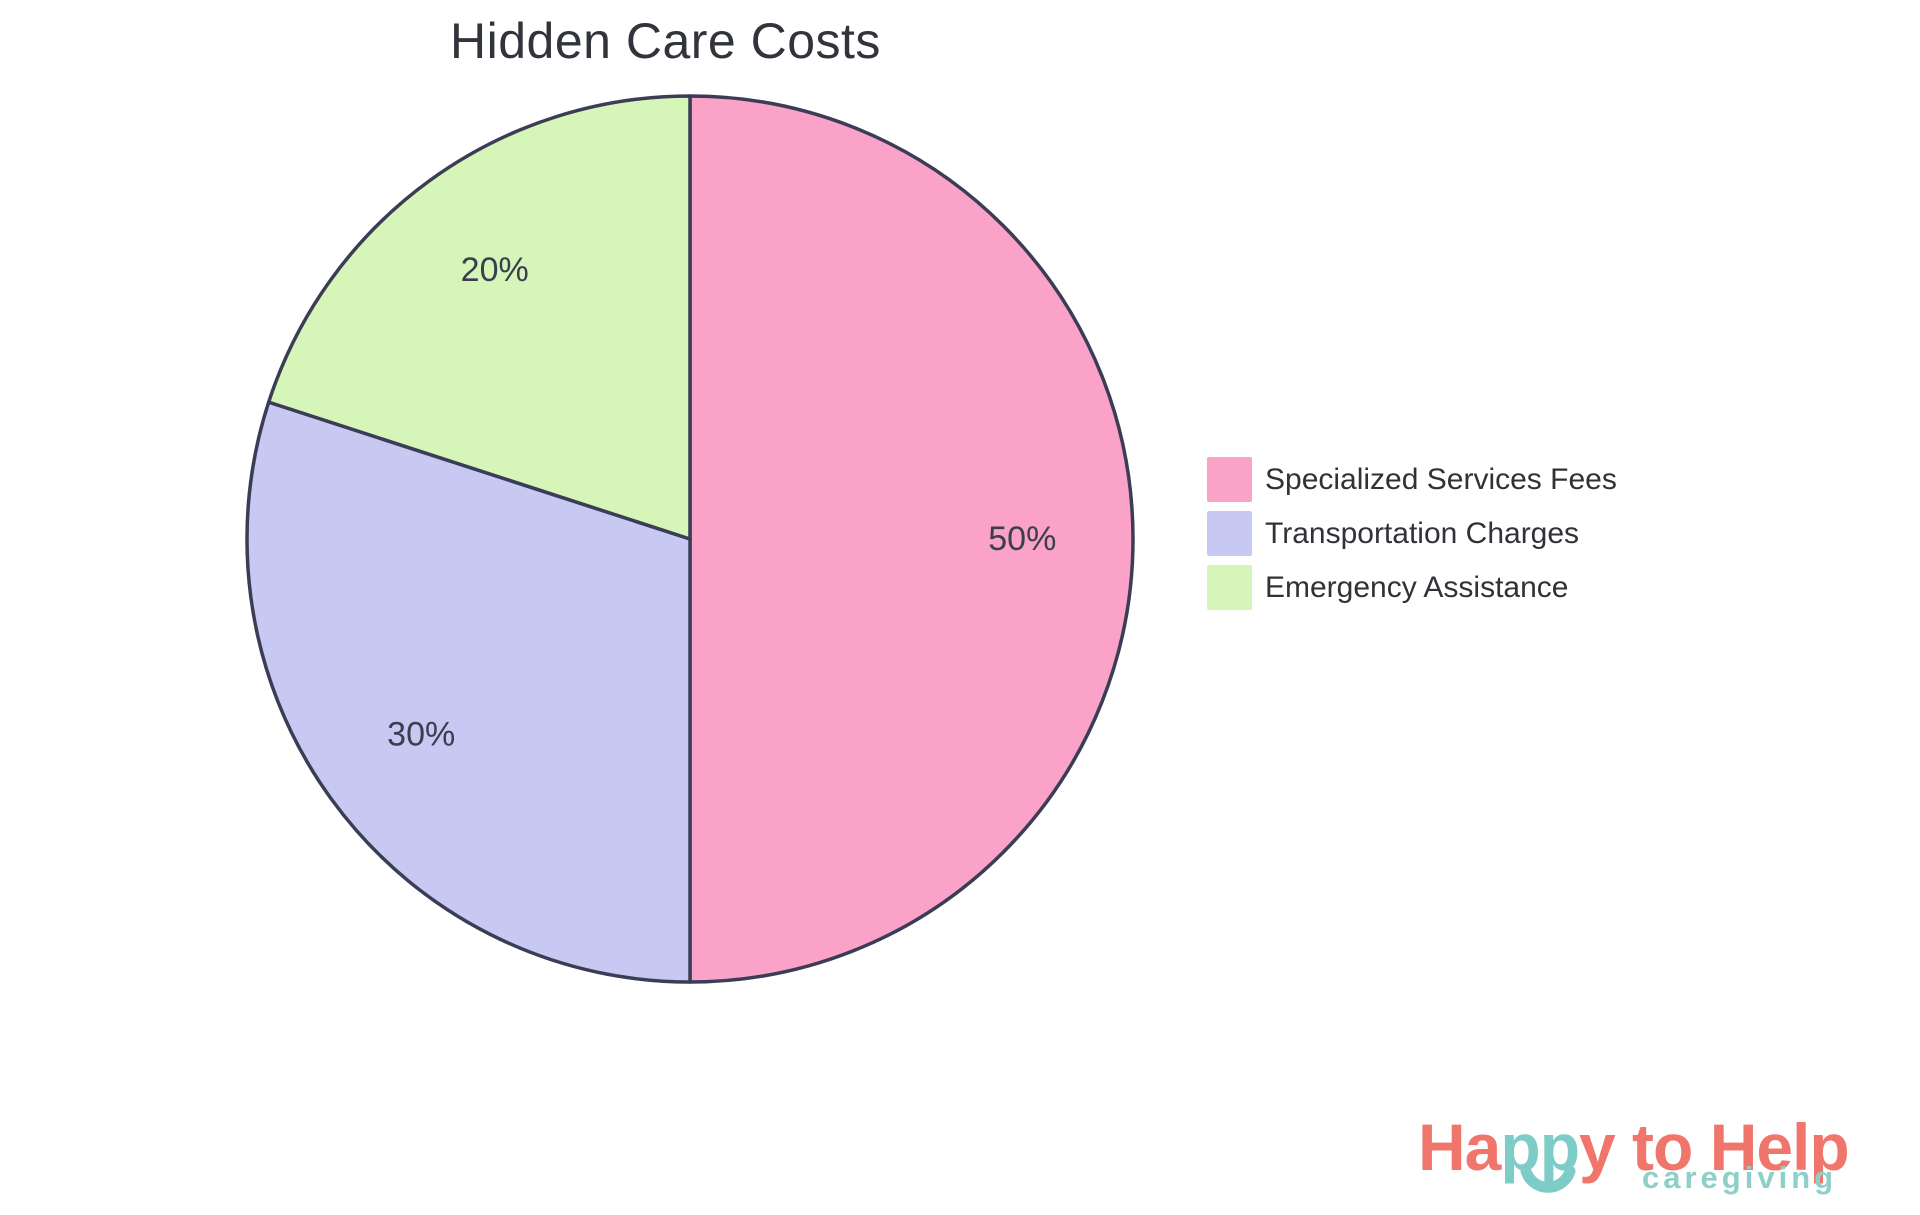  I want to click on chart-title: Hidden Care Costs, so click(665, 41).